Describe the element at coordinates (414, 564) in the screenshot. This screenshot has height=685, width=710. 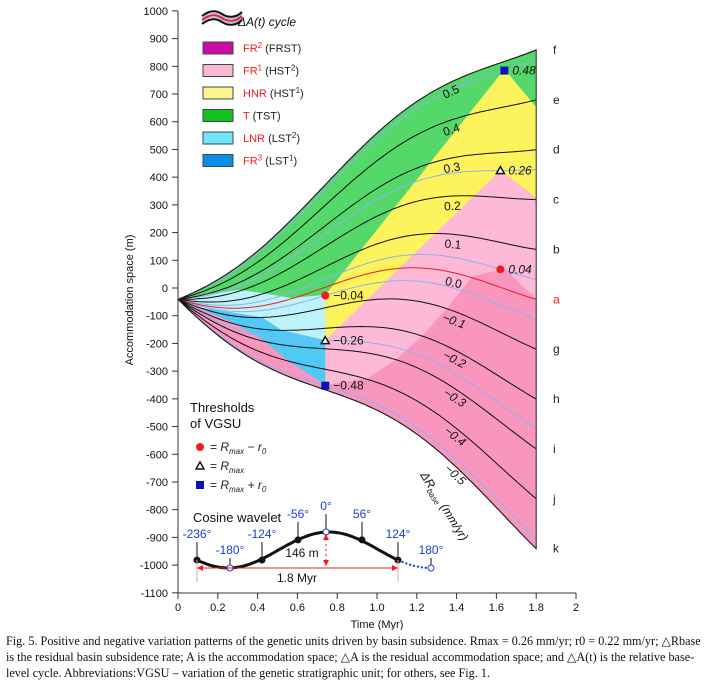
I see `wavelet-continuation` at that location.